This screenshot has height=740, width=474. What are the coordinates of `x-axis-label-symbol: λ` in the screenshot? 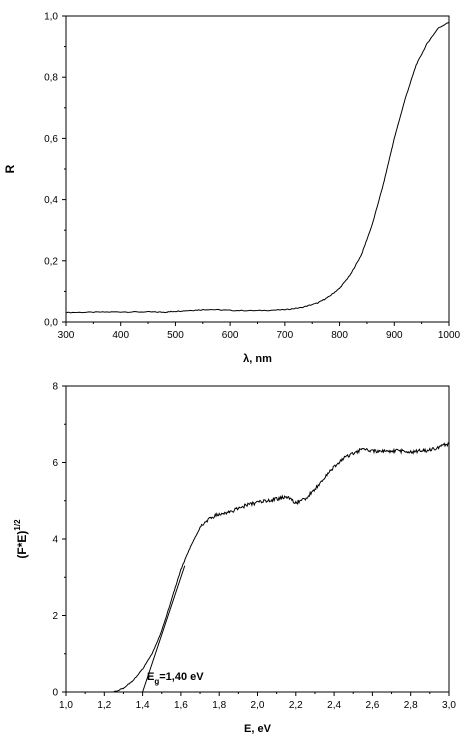 It's located at (246, 359).